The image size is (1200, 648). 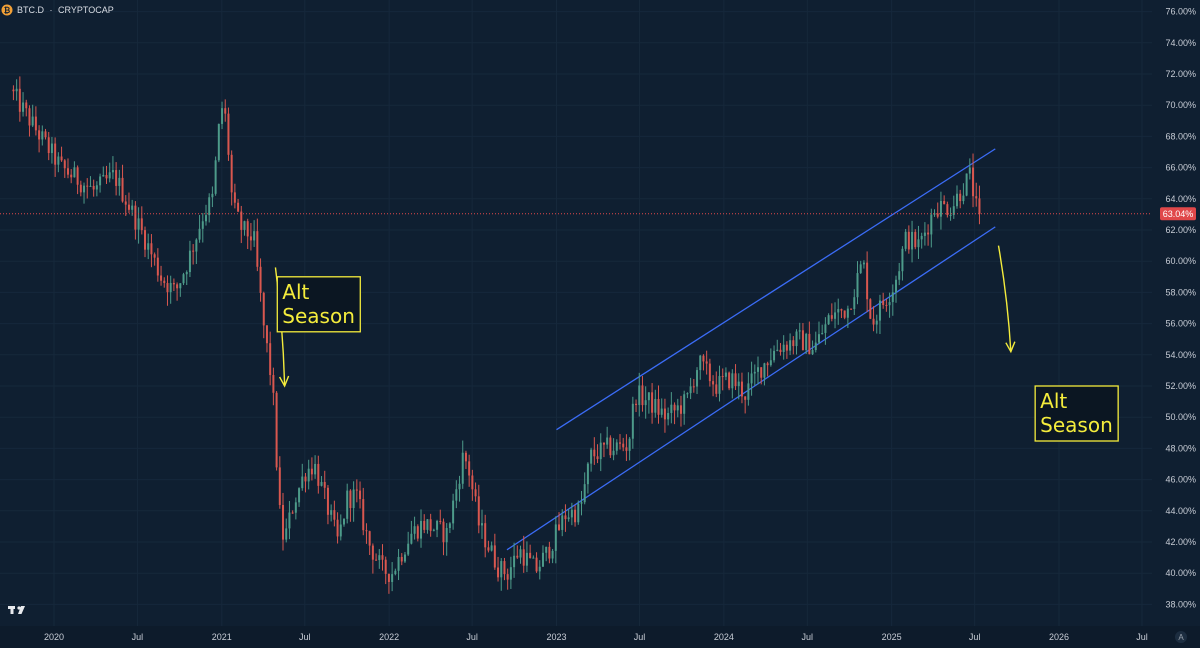 What do you see at coordinates (556, 637) in the screenshot?
I see `x-tick-label: 2023` at bounding box center [556, 637].